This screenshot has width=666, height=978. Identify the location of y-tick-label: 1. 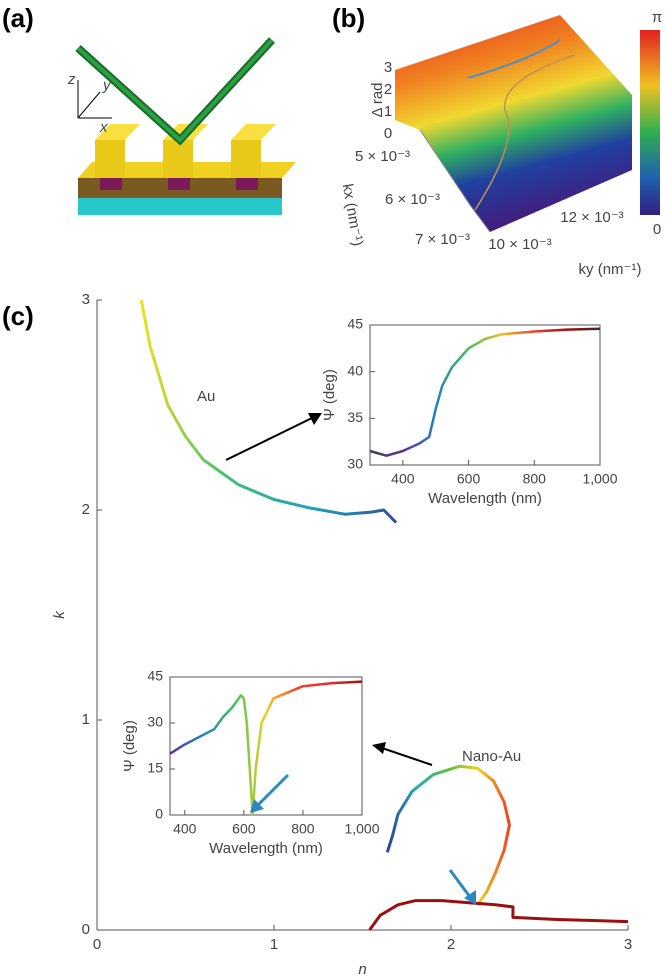
(86, 719).